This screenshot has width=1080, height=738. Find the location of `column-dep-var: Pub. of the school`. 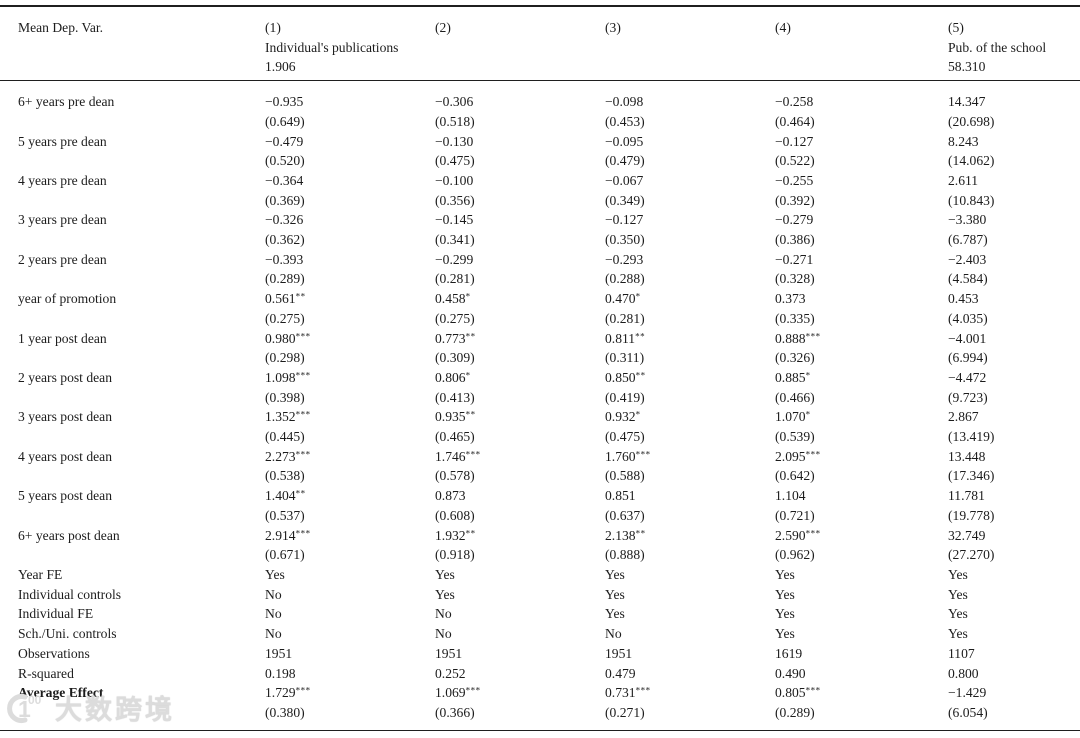

column-dep-var: Pub. of the school is located at coordinates (997, 47).